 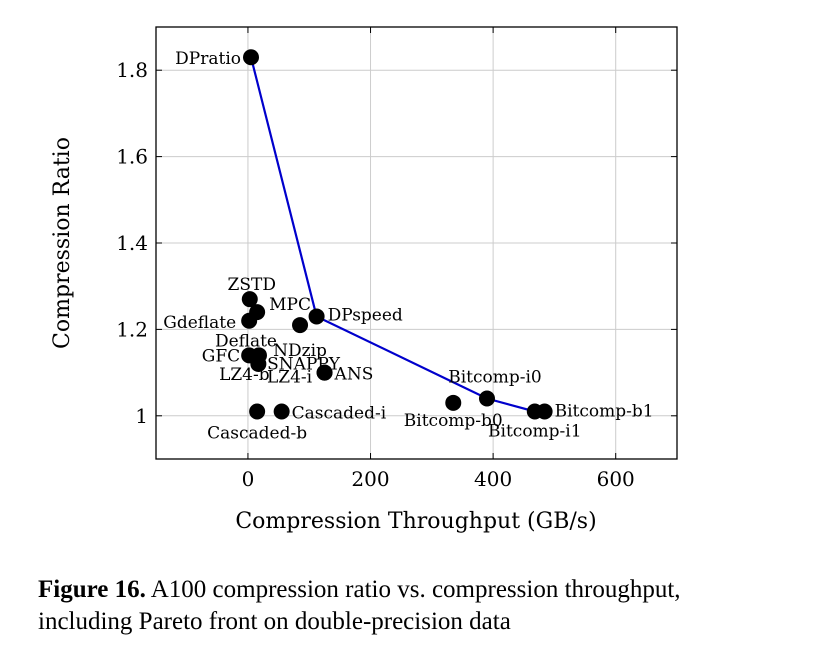 I want to click on y-axis-title: Compression Ratio, so click(x=62, y=243).